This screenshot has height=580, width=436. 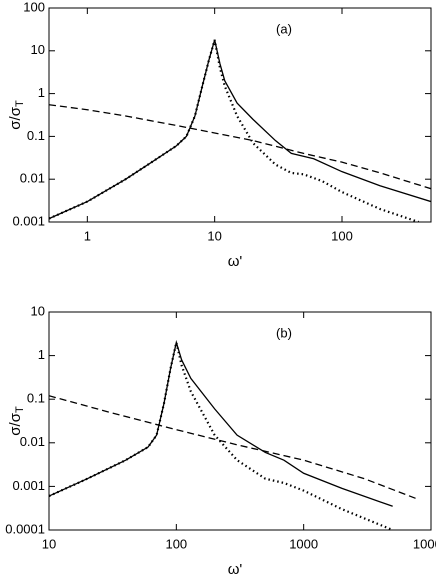 I want to click on x-tick-label: 1000, so click(x=303, y=543).